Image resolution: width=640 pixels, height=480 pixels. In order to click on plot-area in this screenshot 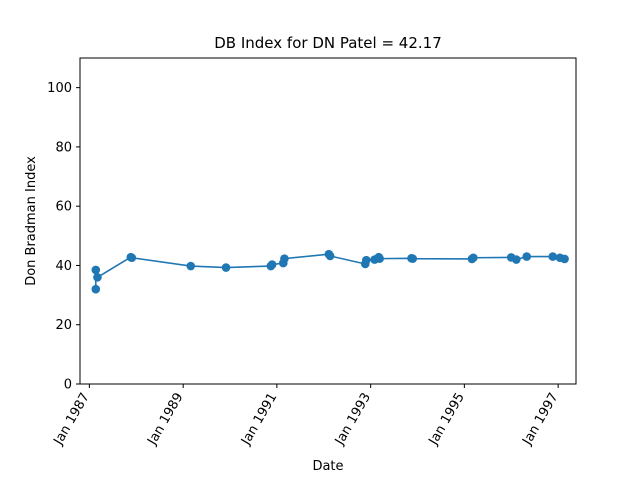, I will do `click(330, 271)`.